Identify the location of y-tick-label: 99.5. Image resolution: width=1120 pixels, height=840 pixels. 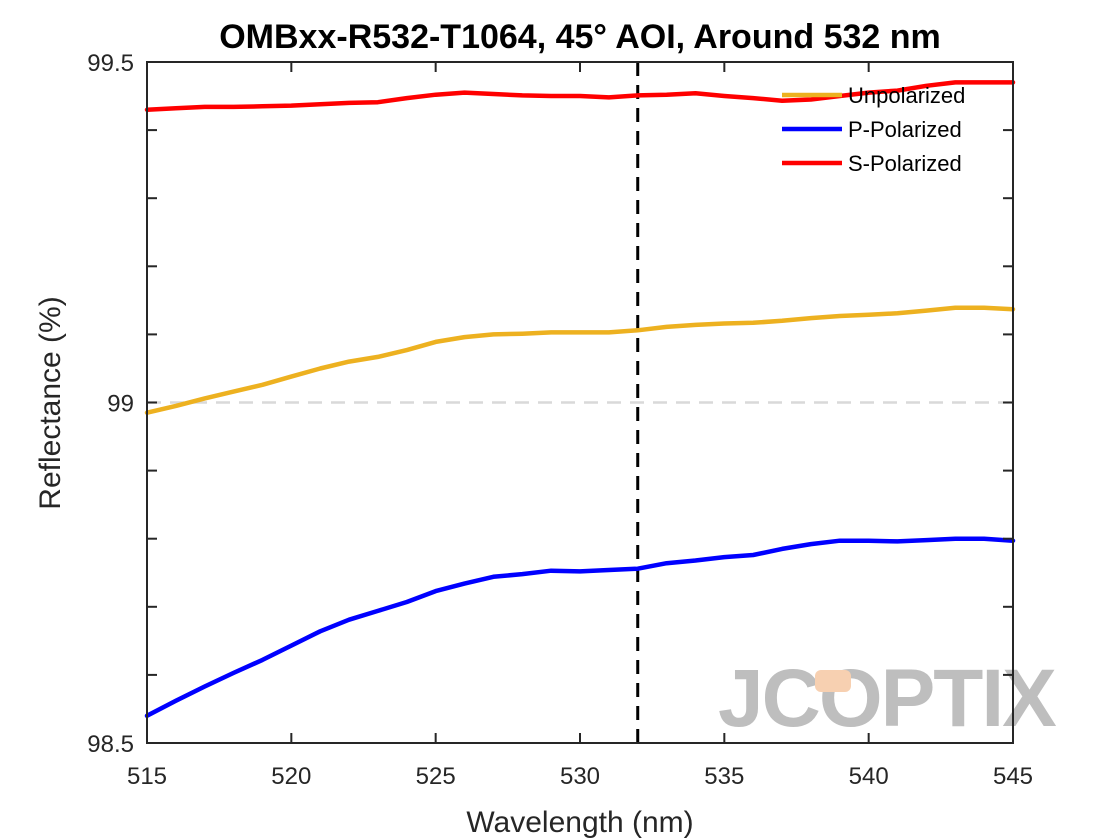
(110, 63).